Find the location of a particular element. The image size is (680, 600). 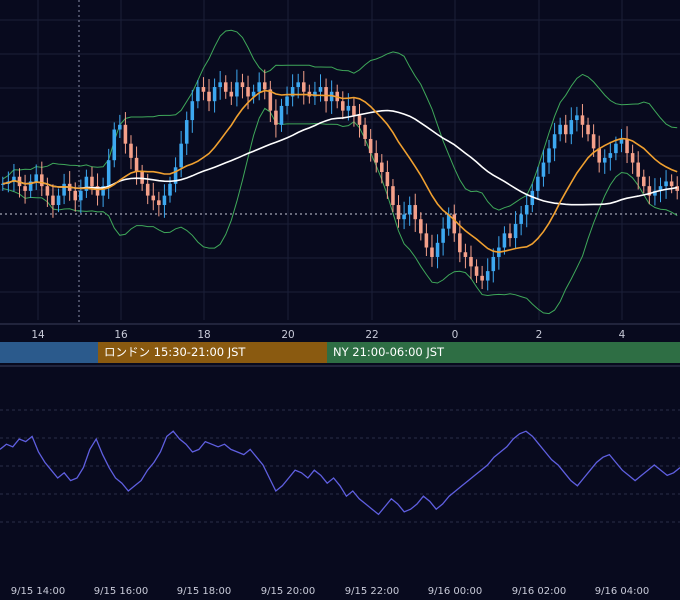

price-x-tick-label: 2 is located at coordinates (539, 335).